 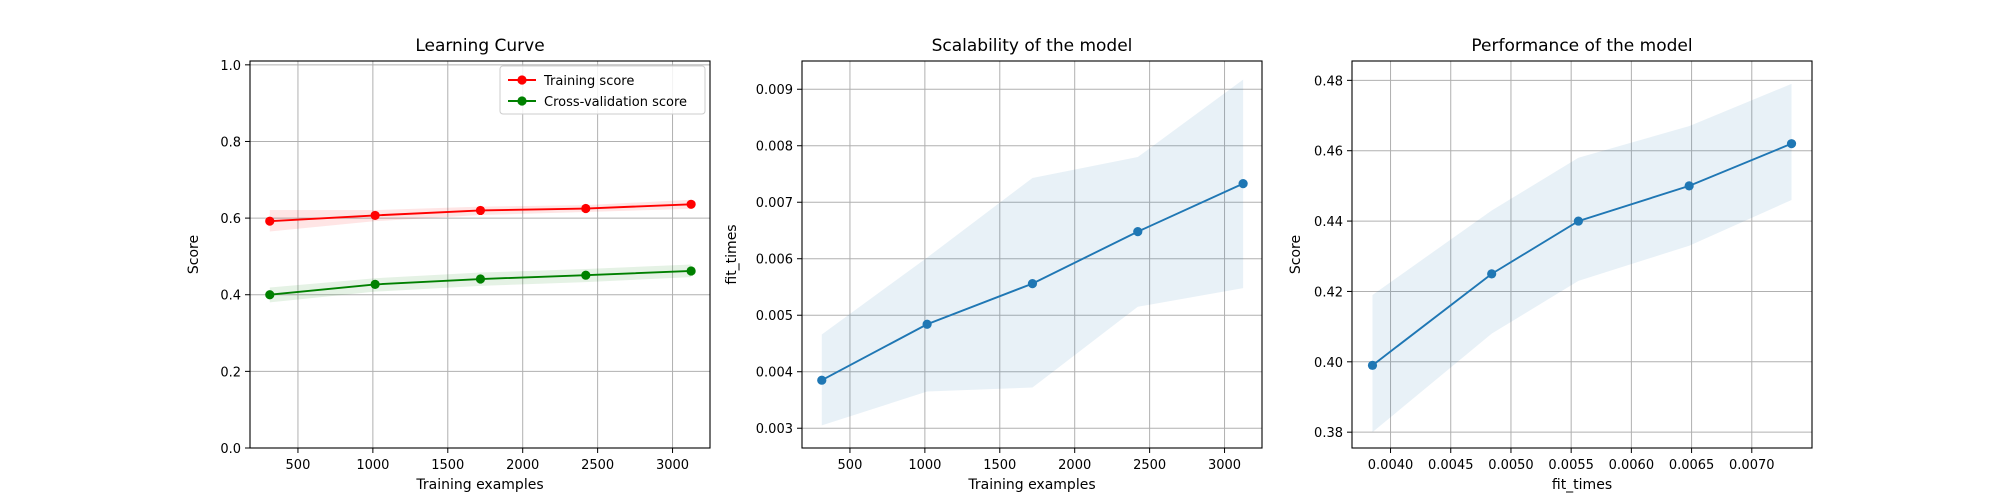 I want to click on y-tick-label: 0.007, so click(x=774, y=203).